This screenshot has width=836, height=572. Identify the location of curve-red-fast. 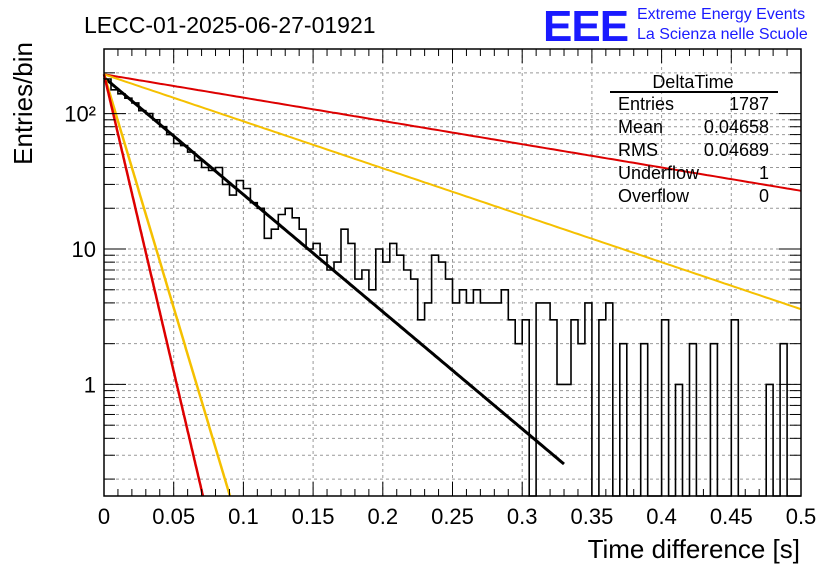
(153, 285).